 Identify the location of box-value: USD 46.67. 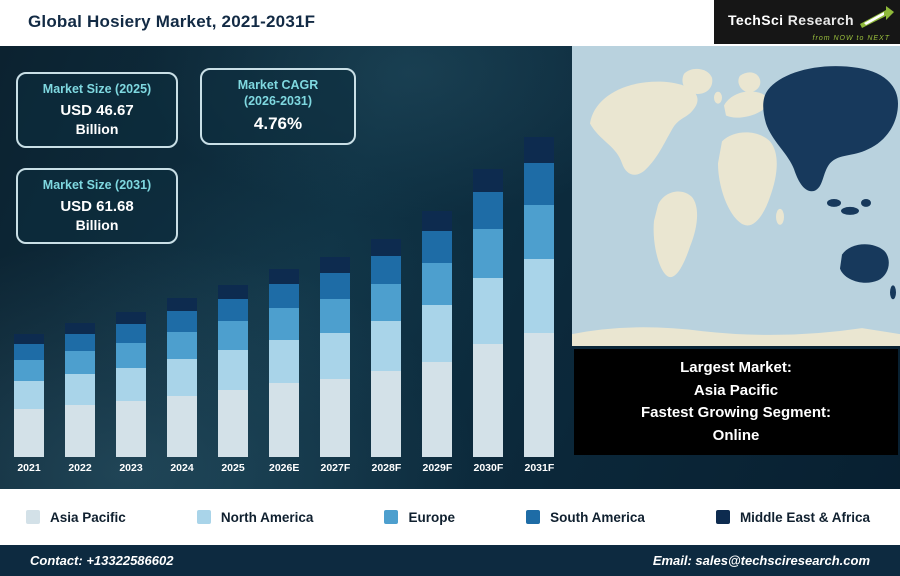
(97, 110).